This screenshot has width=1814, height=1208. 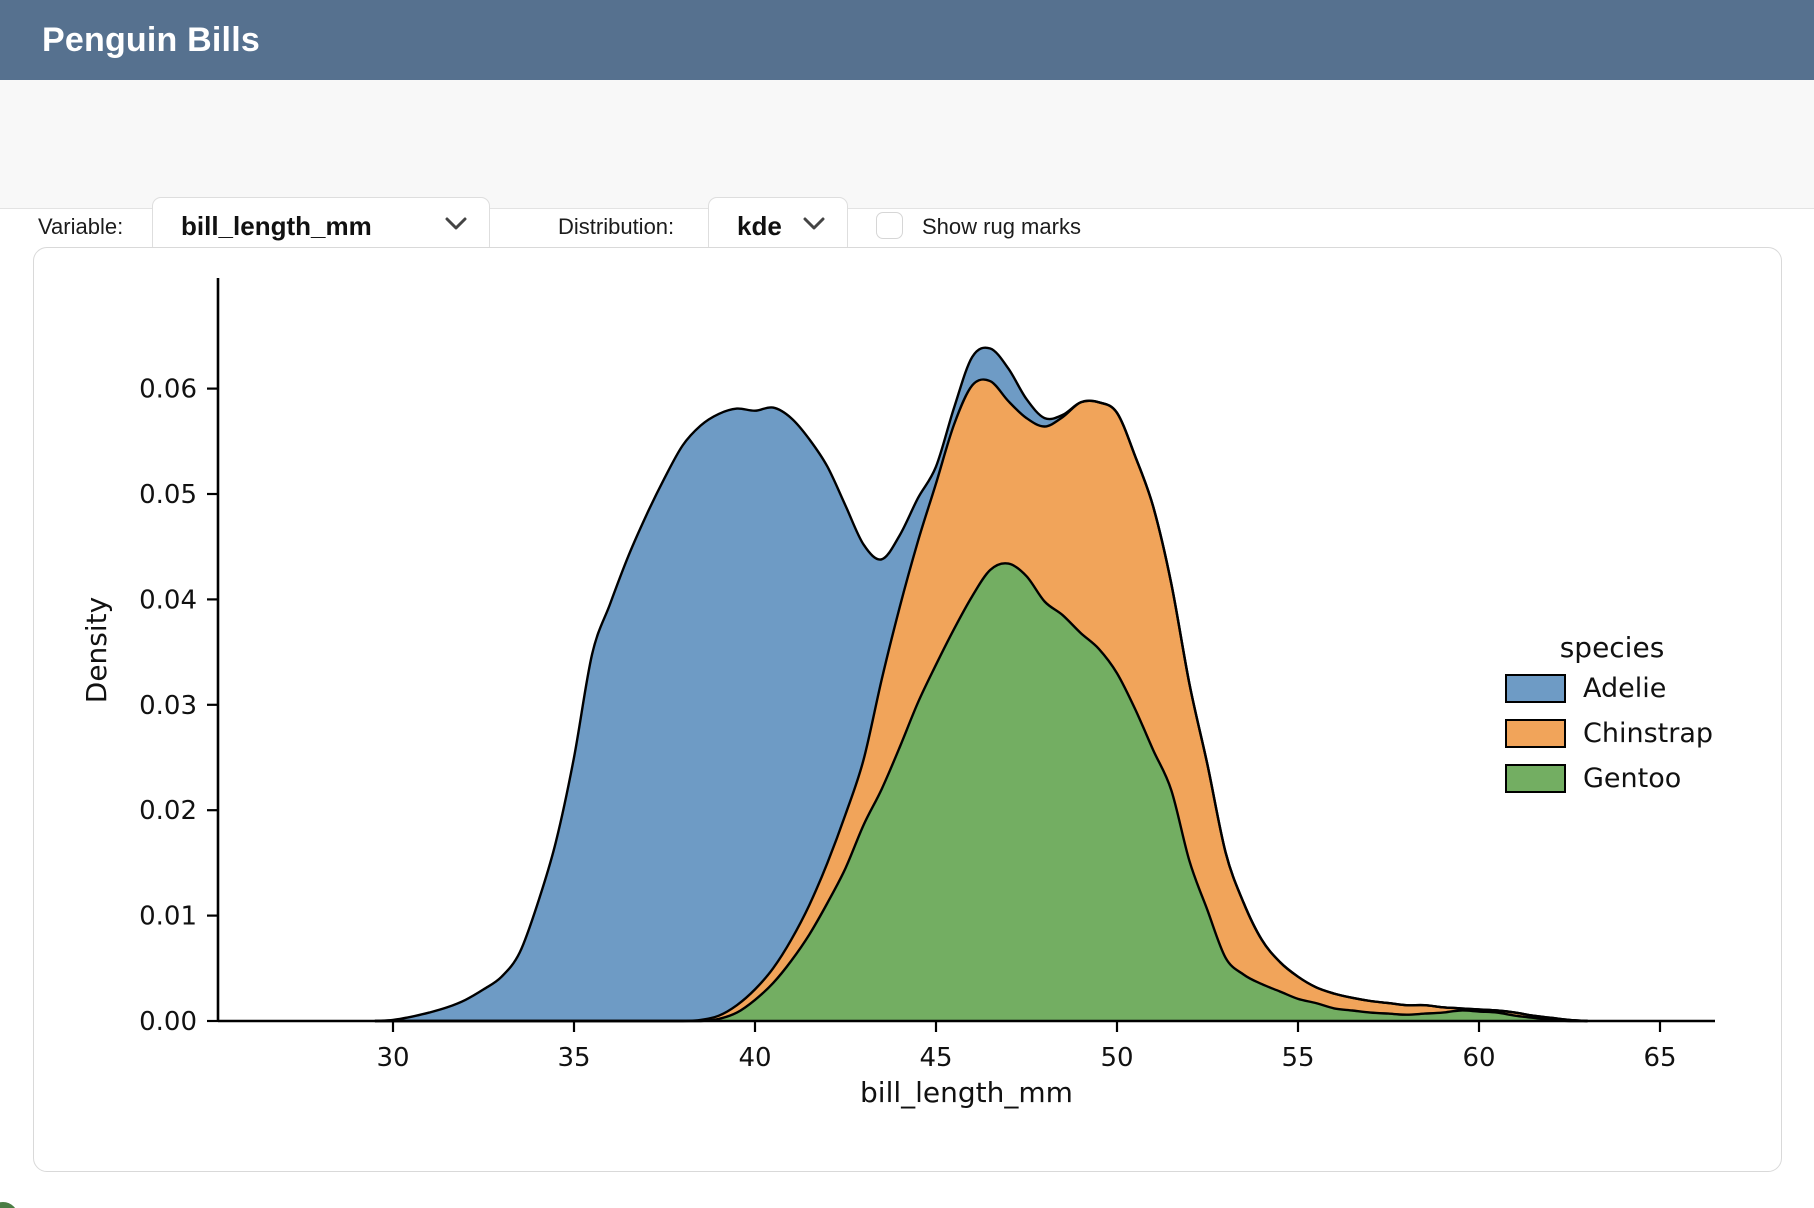 I want to click on x-axis-label: bill_length_mm, so click(x=966, y=1092).